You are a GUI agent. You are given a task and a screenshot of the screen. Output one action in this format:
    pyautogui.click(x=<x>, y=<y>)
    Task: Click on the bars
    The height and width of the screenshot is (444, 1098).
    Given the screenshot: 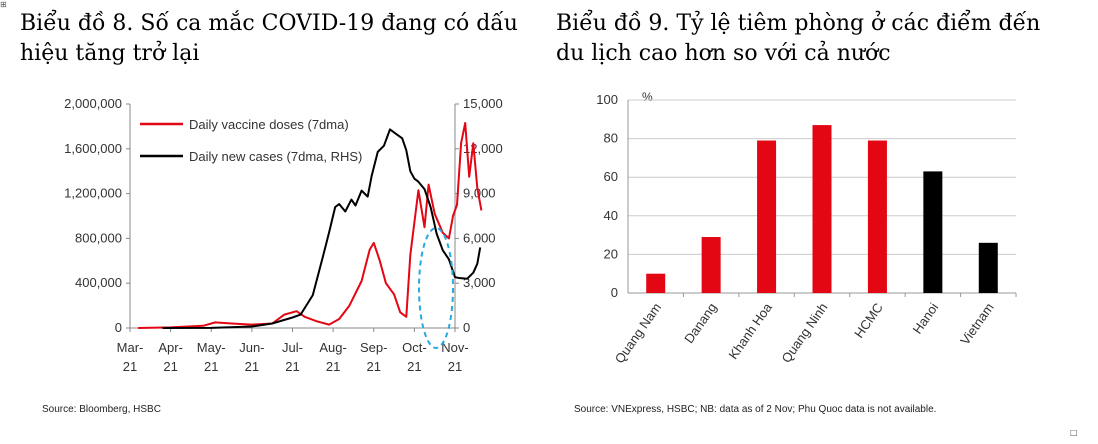 What is the action you would take?
    pyautogui.click(x=831, y=211)
    